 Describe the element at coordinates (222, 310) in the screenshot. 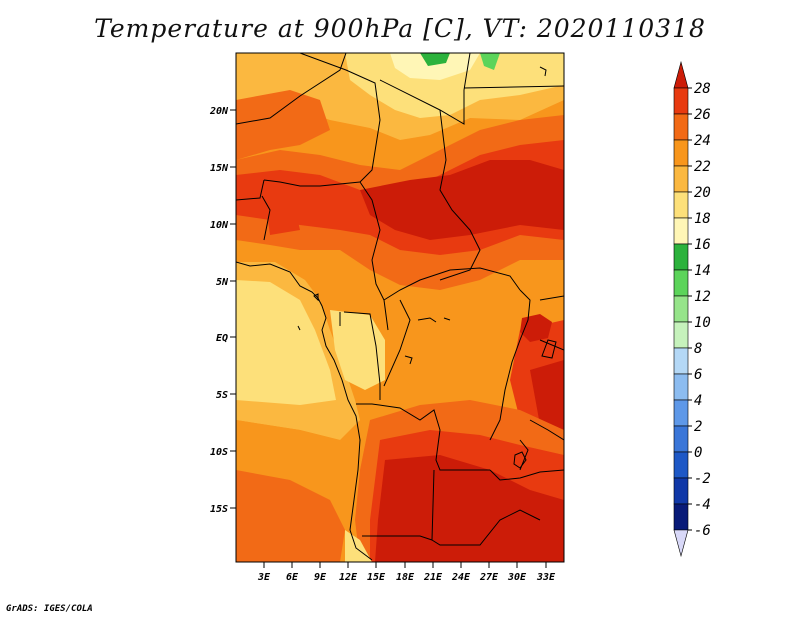

I see `latitude-axis: 20N 15N 10N 5N EQ 5S 10S 15S` at that location.